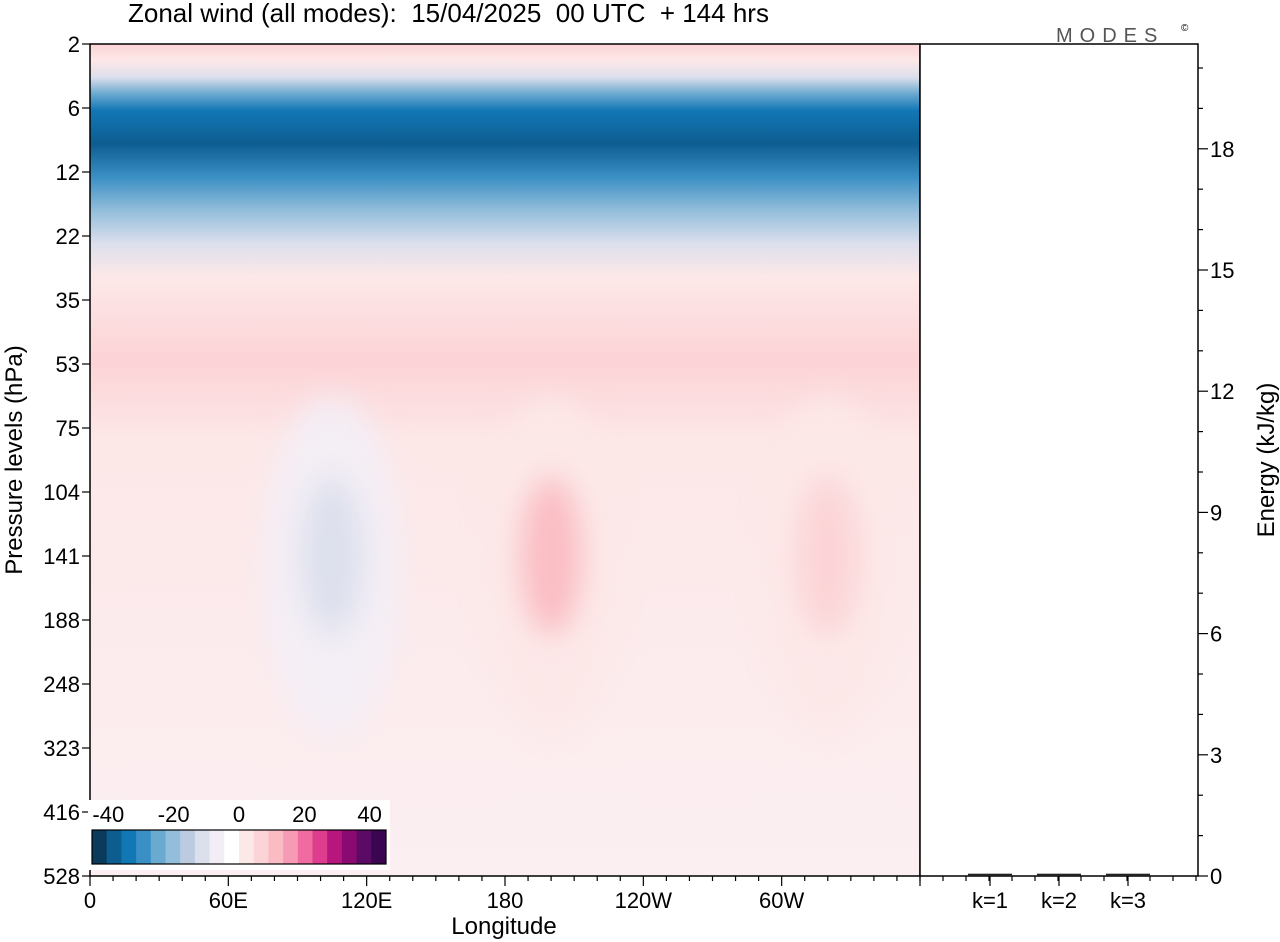  What do you see at coordinates (228, 900) in the screenshot?
I see `longitude-tick-label: 60E` at bounding box center [228, 900].